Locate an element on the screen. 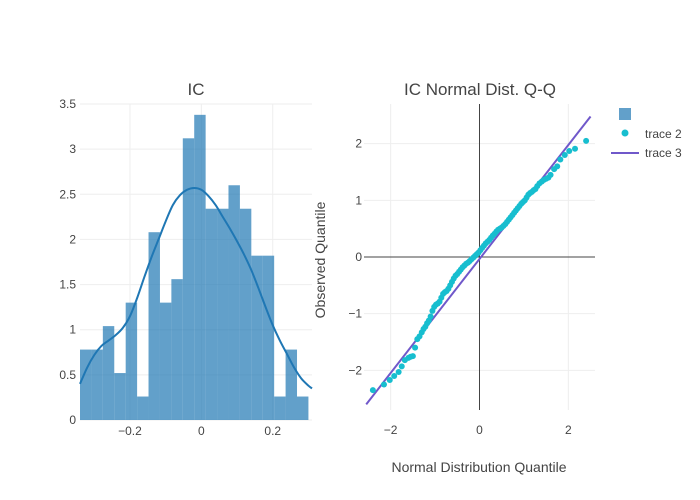 The width and height of the screenshot is (700, 500). histogram-y-tick-label: 0 is located at coordinates (72, 420).